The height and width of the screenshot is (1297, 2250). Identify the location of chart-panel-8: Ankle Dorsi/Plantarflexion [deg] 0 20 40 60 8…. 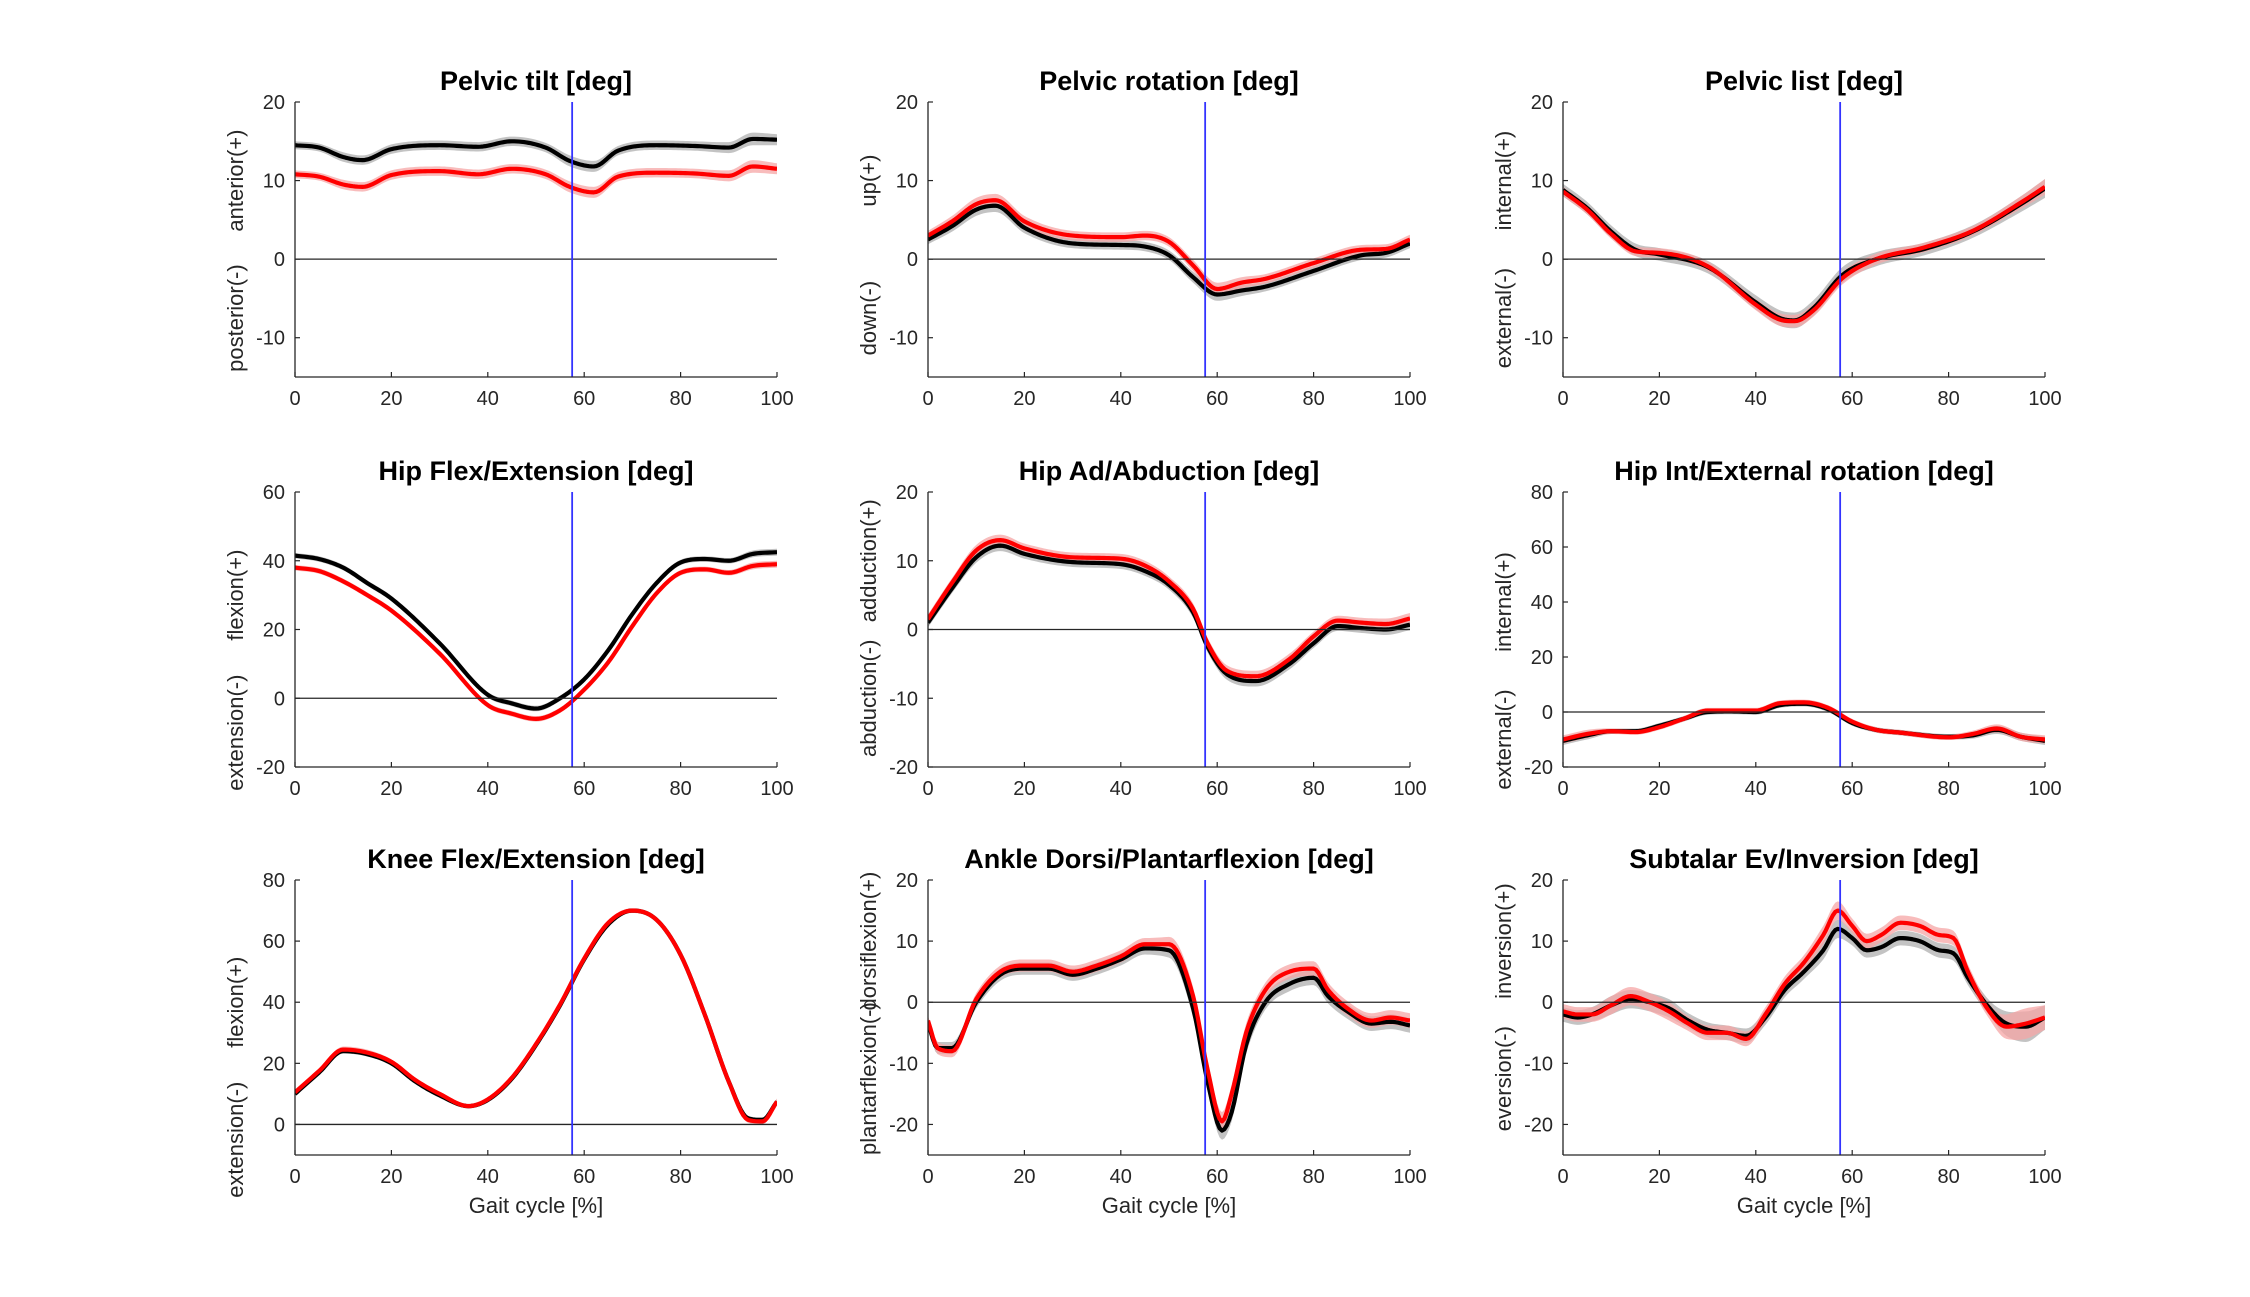
(1141, 1031).